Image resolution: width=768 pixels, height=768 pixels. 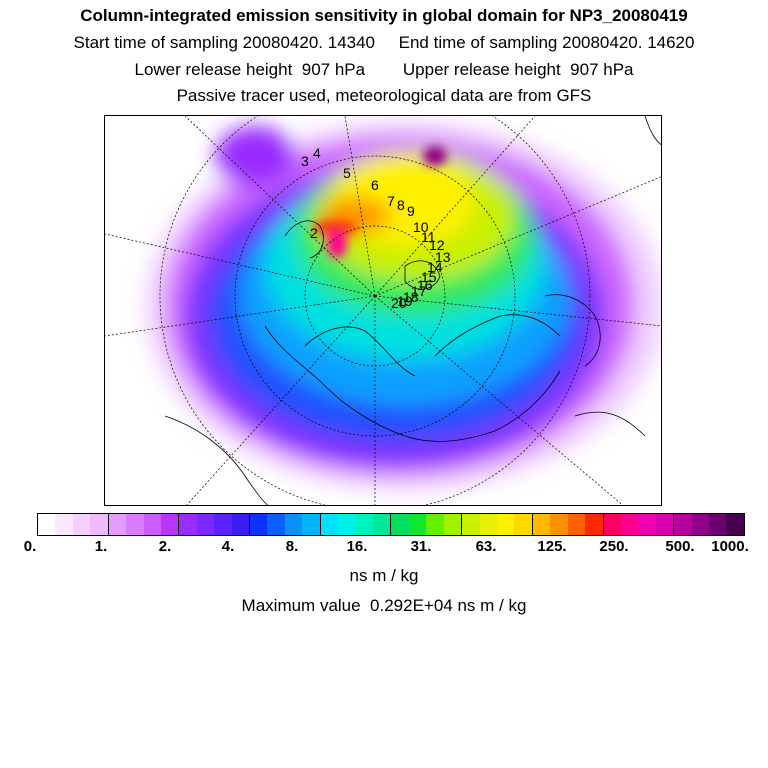 What do you see at coordinates (101, 546) in the screenshot?
I see `color-scale-tick-label: 1.` at bounding box center [101, 546].